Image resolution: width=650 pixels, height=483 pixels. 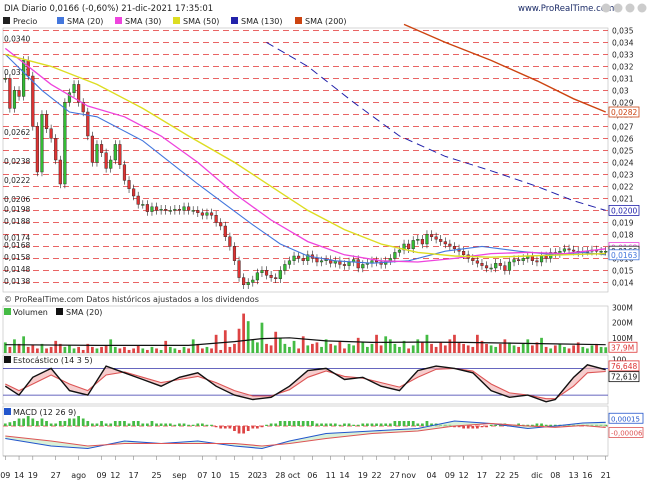 What do you see at coordinates (298, 20) in the screenshot?
I see `sma200-swatch` at bounding box center [298, 20].